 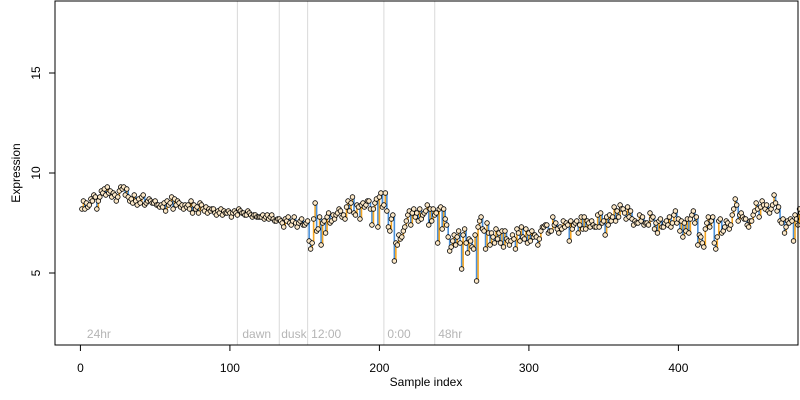 I want to click on phase-label: 0:00, so click(x=399, y=334).